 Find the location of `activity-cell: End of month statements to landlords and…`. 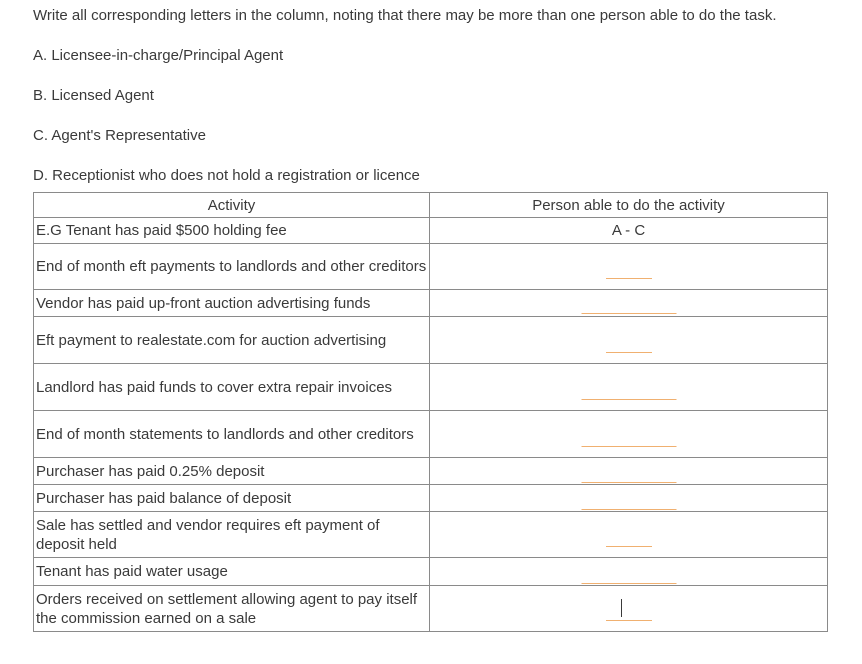

activity-cell: End of month statements to landlords and… is located at coordinates (231, 434).